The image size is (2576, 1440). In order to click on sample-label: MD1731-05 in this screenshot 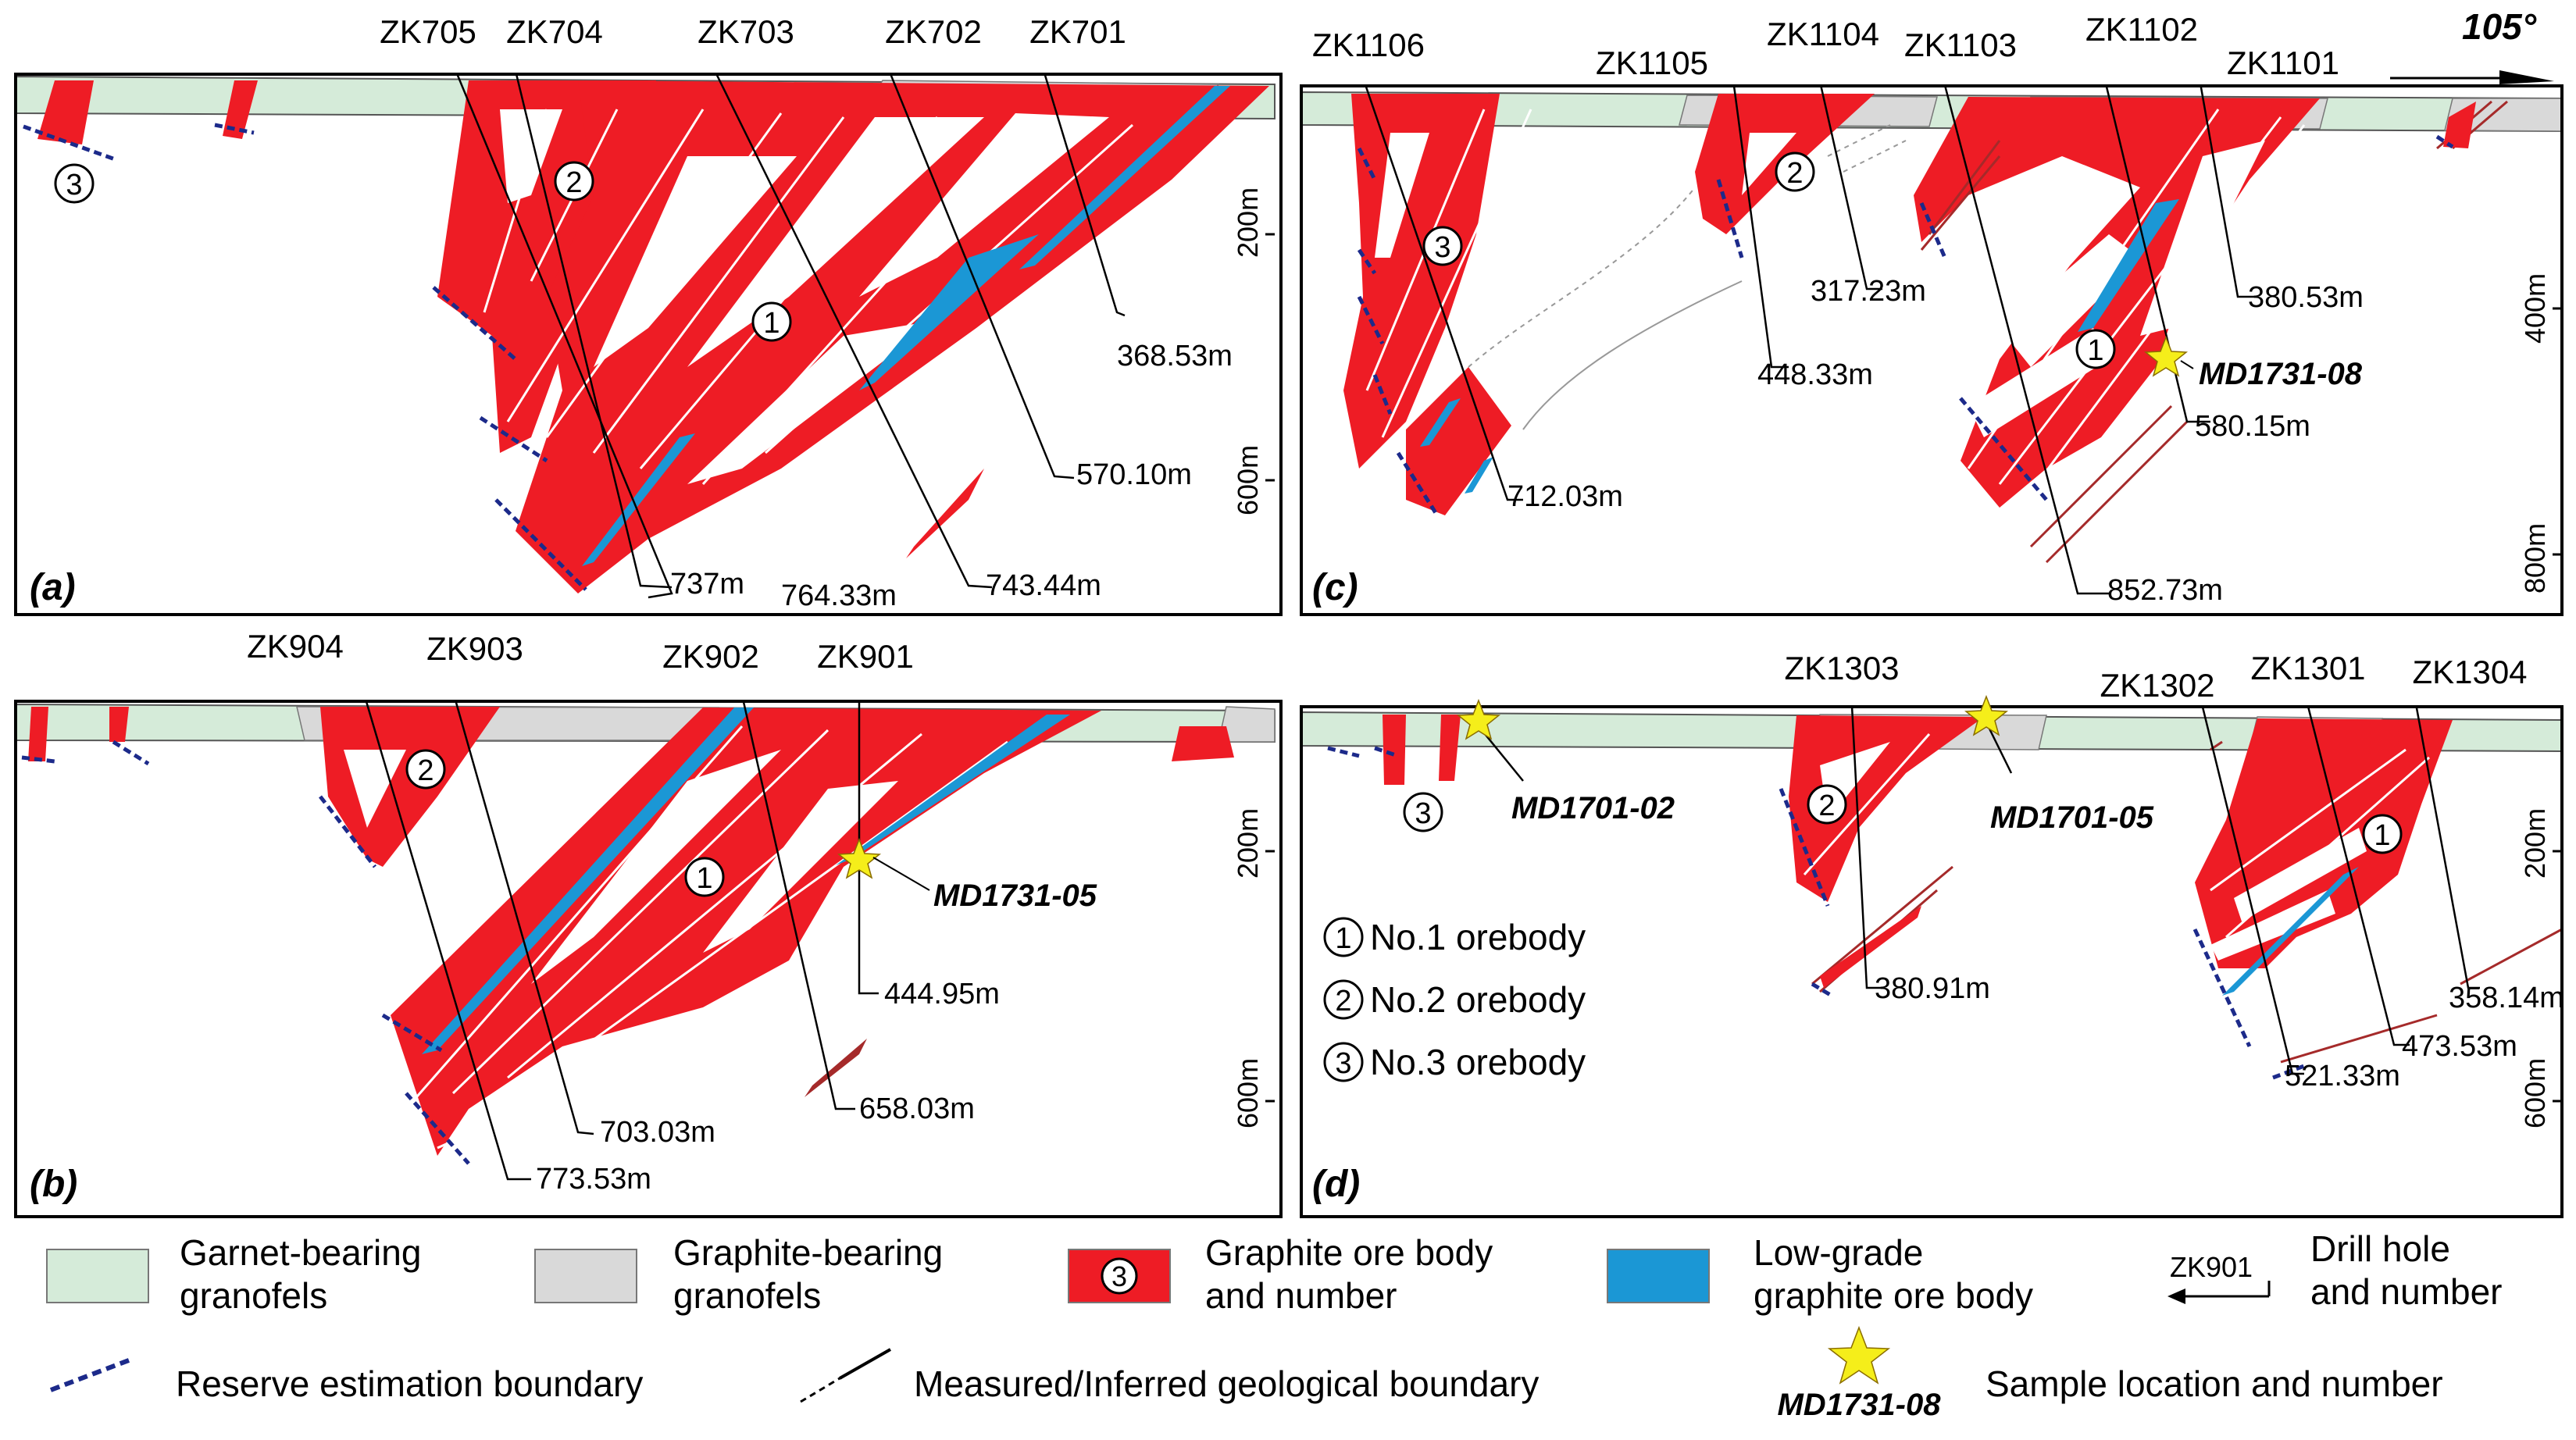, I will do `click(1015, 896)`.